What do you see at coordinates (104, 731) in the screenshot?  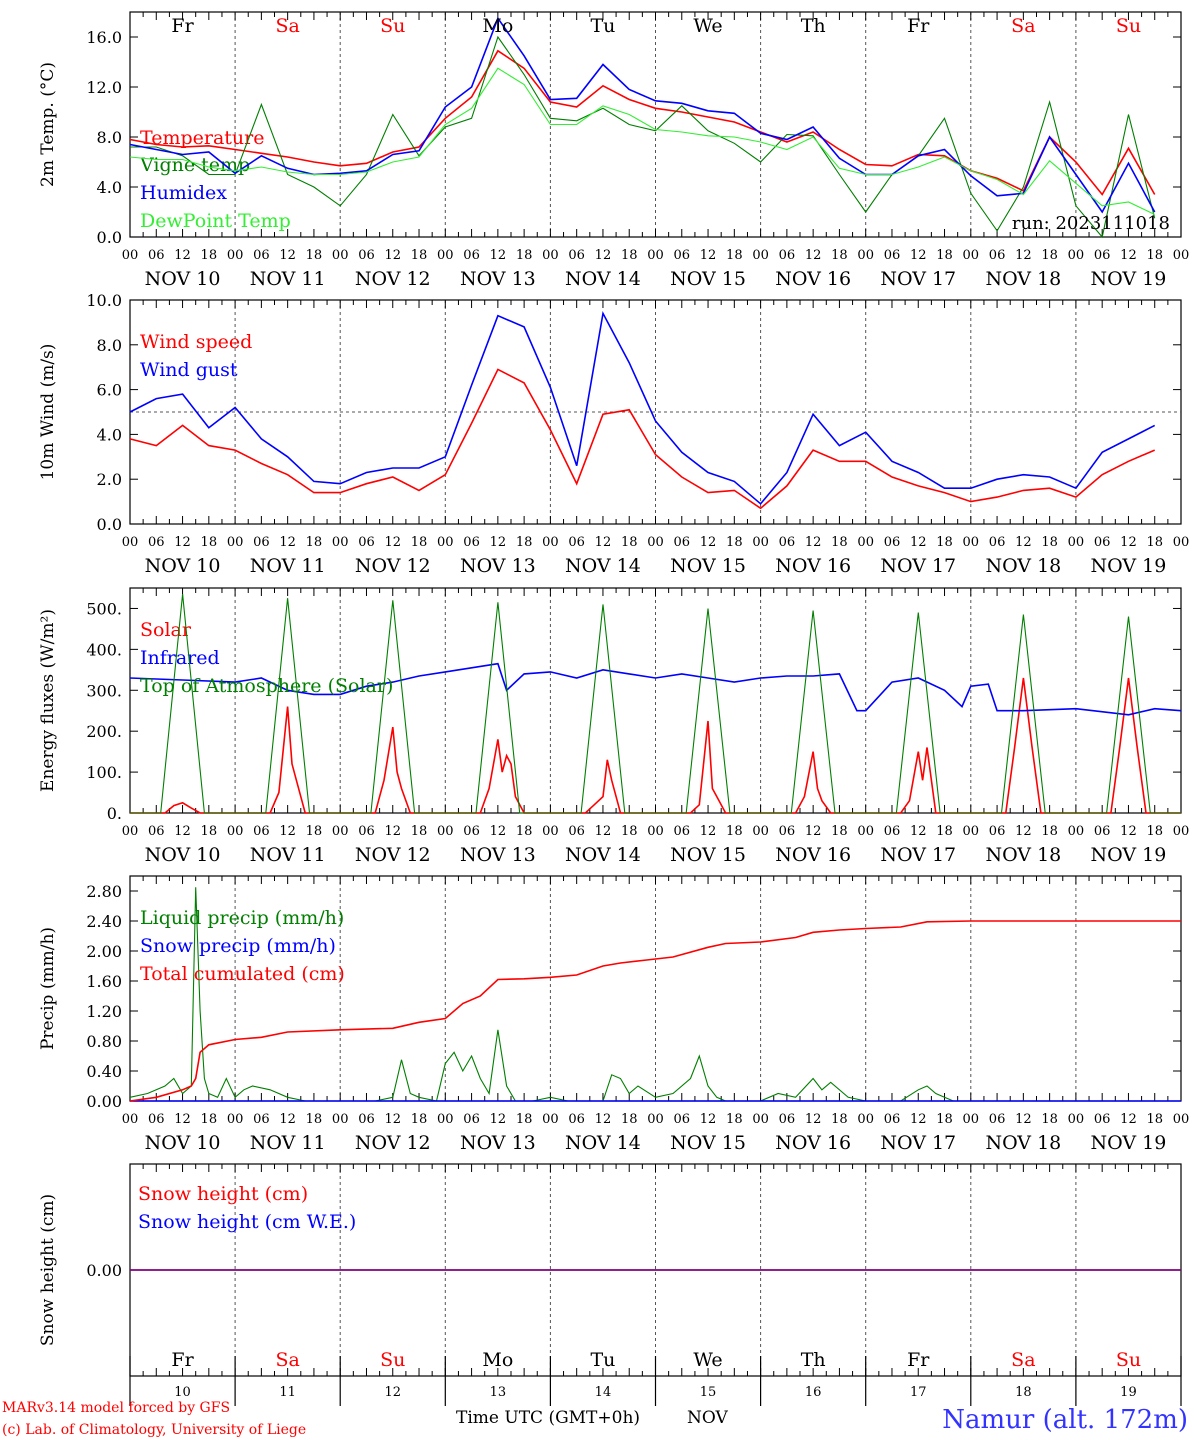 I see `y-tick-label: 200.` at bounding box center [104, 731].